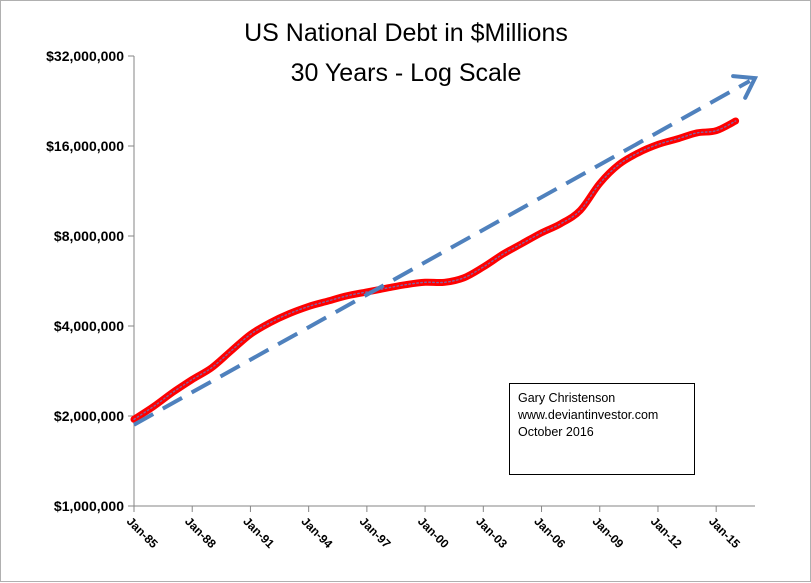 The width and height of the screenshot is (811, 583). What do you see at coordinates (89, 506) in the screenshot?
I see `y-tick-label: $1,000,000` at bounding box center [89, 506].